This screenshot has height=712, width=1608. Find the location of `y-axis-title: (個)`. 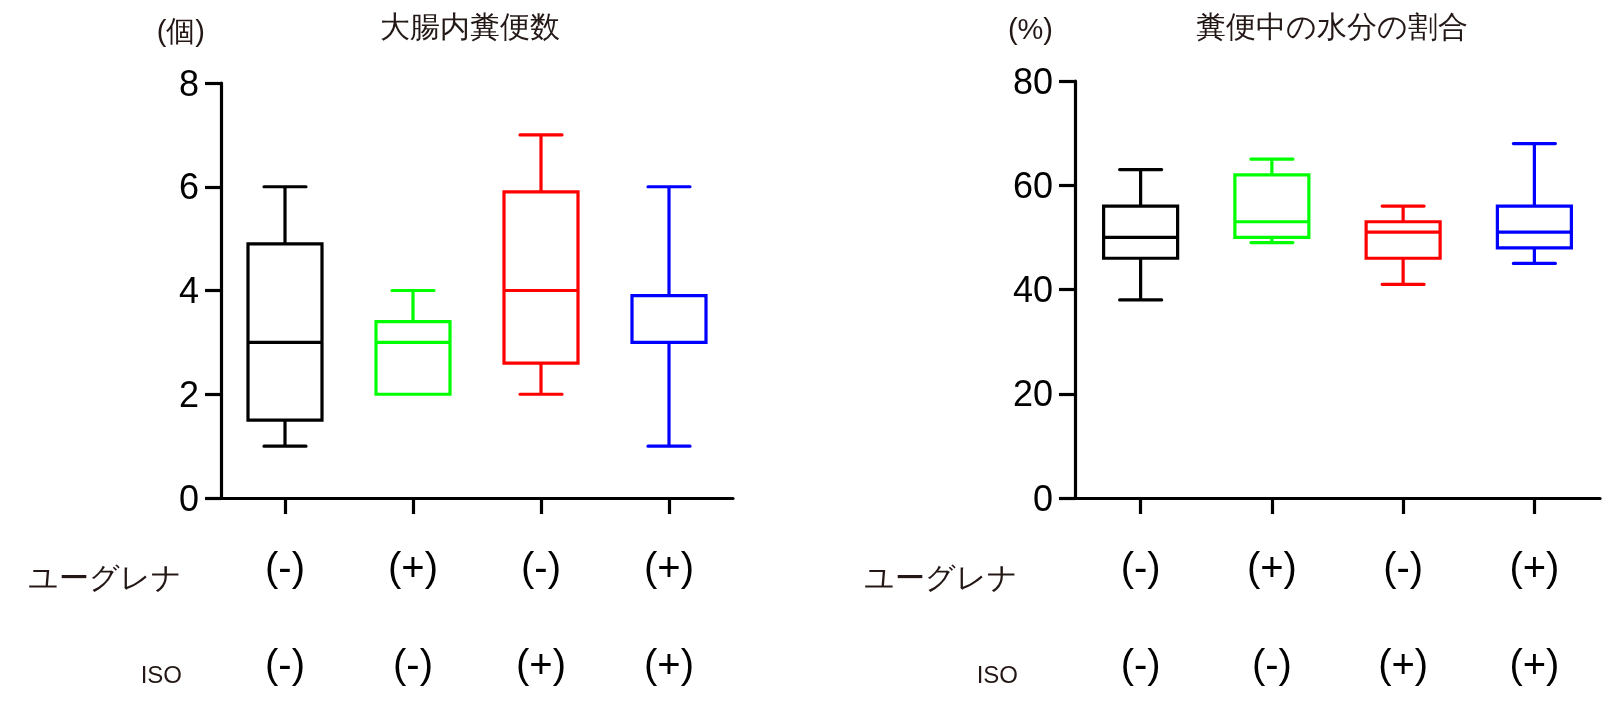

y-axis-title: (個) is located at coordinates (180, 30).